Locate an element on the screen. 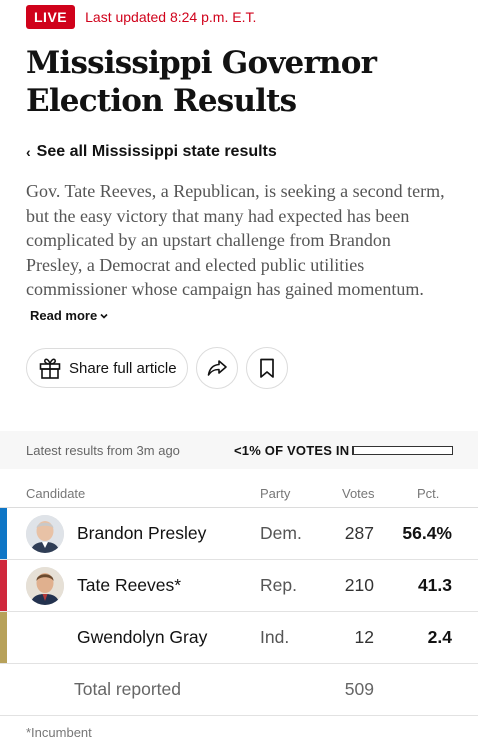  candidate-photo-presley is located at coordinates (45, 534).